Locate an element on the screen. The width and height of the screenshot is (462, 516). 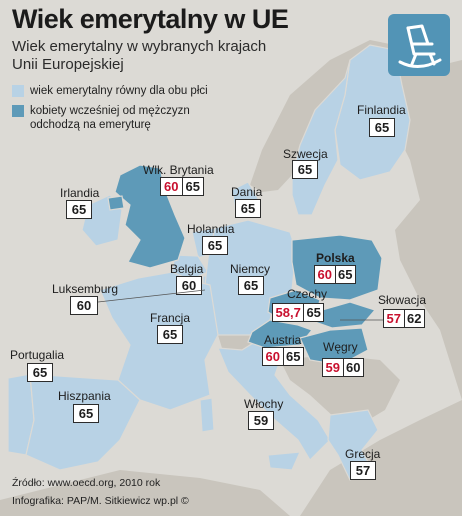
age-box-austria: 60 65 is located at coordinates (283, 356).